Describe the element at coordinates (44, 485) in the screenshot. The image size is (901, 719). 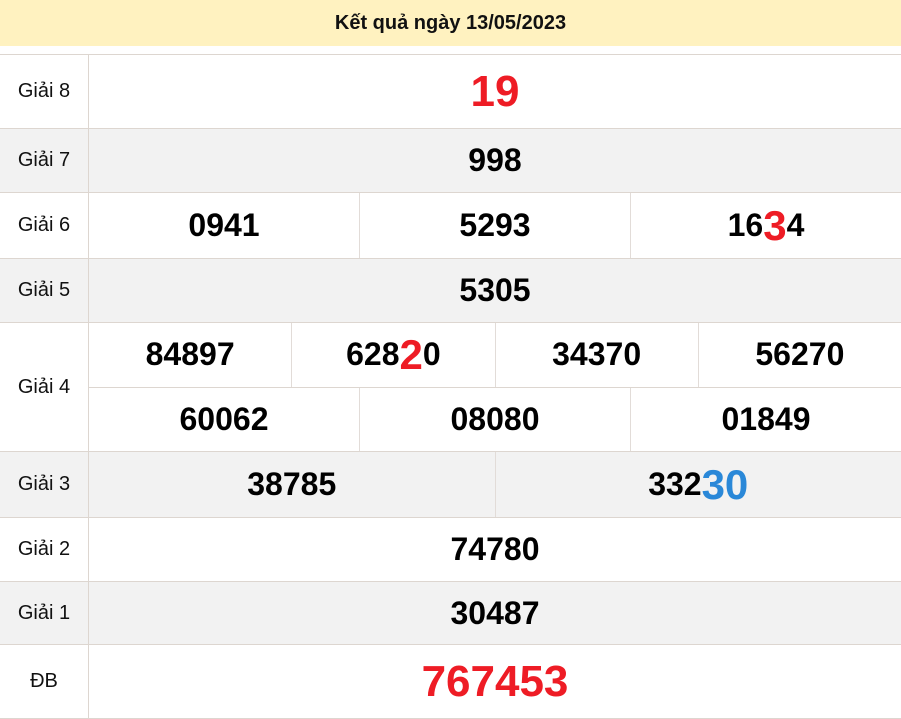
I see `prize-label: Giải 3` at that location.